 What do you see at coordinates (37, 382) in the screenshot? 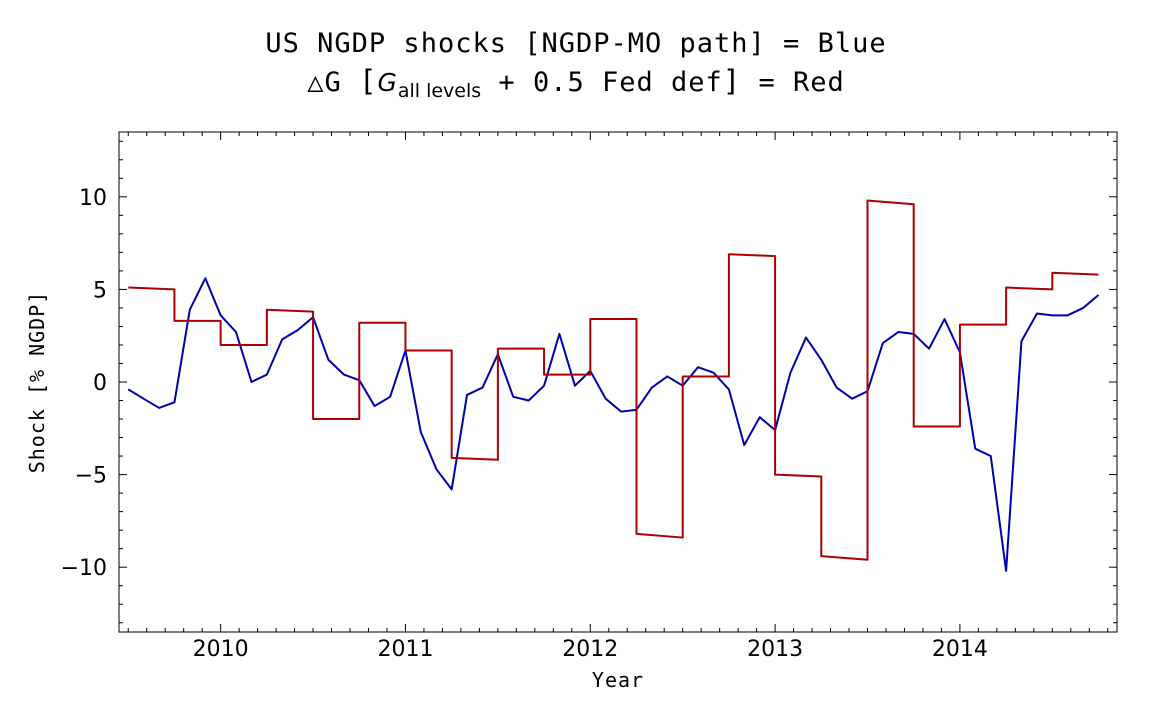
I see `y-axis-label: Shock [% NGDP]` at bounding box center [37, 382].